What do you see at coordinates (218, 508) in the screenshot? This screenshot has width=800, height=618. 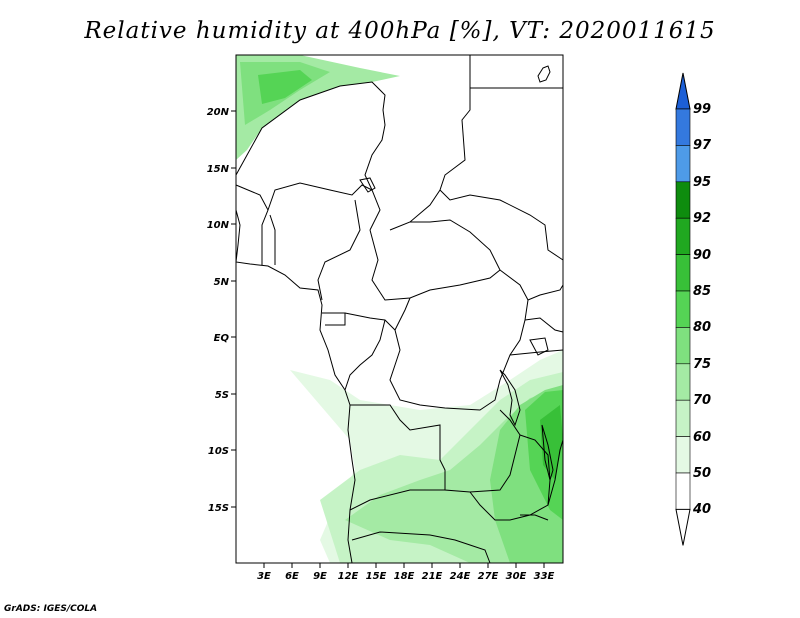 I see `lat-tick-label: 15S` at bounding box center [218, 508].